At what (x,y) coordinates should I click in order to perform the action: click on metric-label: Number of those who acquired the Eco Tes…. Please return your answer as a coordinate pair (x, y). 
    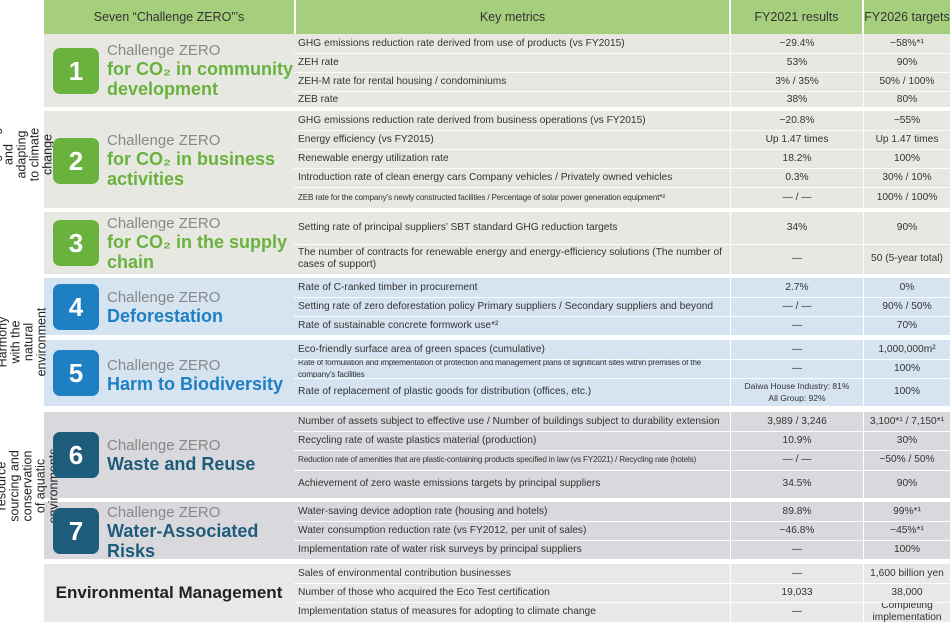
    Looking at the image, I should click on (424, 592).